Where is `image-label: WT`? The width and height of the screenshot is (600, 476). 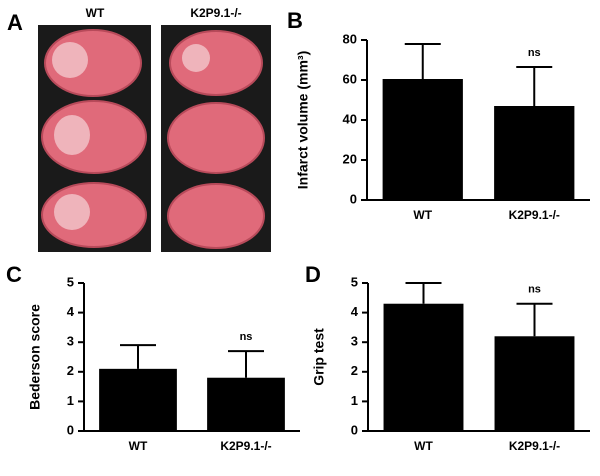 image-label: WT is located at coordinates (95, 13).